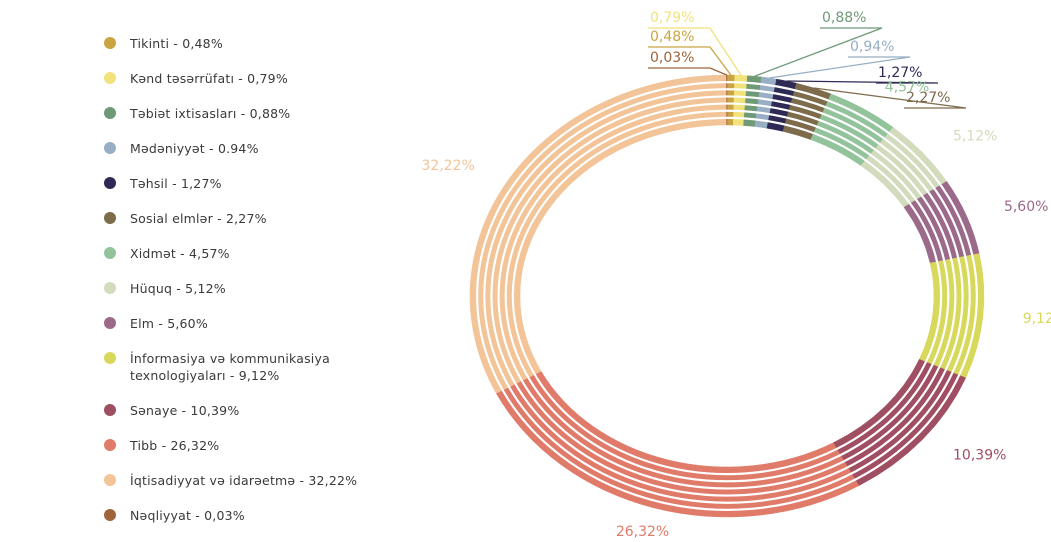 This screenshot has height=542, width=1051. Describe the element at coordinates (672, 37) in the screenshot. I see `value-label: 0,48%` at that location.